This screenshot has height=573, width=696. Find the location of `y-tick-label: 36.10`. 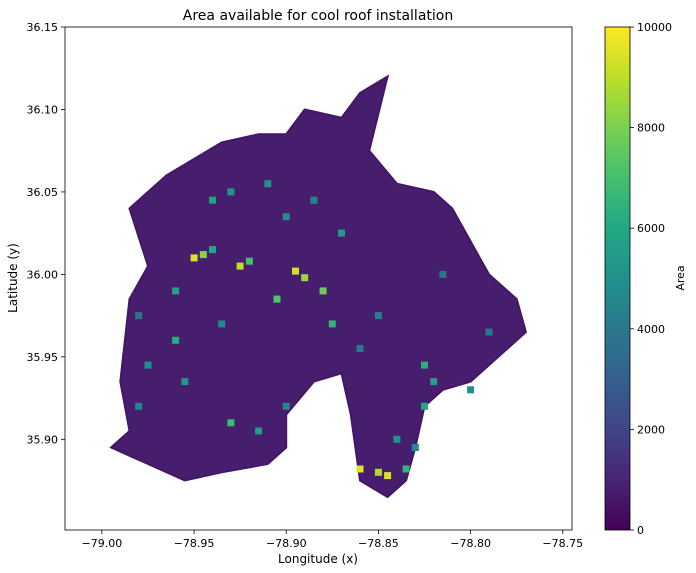

y-tick-label: 36.10 is located at coordinates (43, 109).